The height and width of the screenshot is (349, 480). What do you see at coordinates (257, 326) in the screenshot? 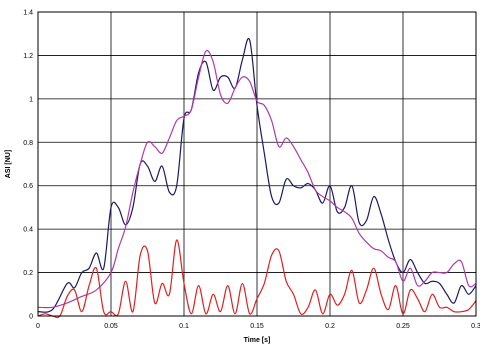
I see `x-tick-label: 0.15` at bounding box center [257, 326].